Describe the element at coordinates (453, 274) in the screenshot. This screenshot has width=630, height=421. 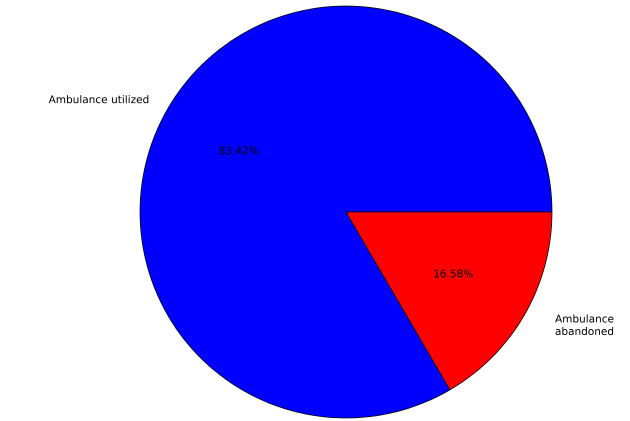
I see `data-label: 16.58%` at that location.